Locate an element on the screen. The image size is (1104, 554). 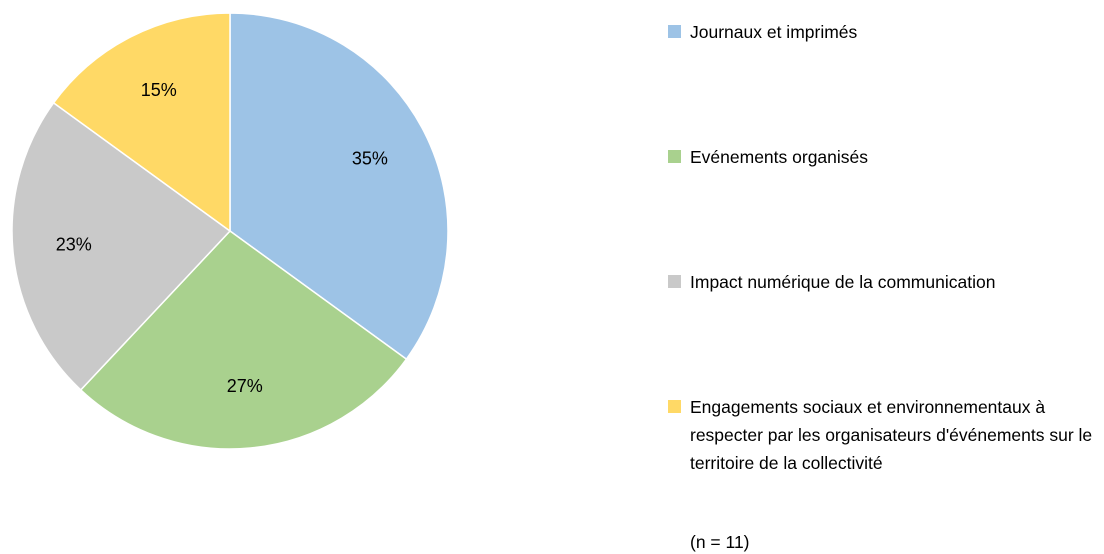
legend-label: Journaux et imprimés is located at coordinates (774, 32).